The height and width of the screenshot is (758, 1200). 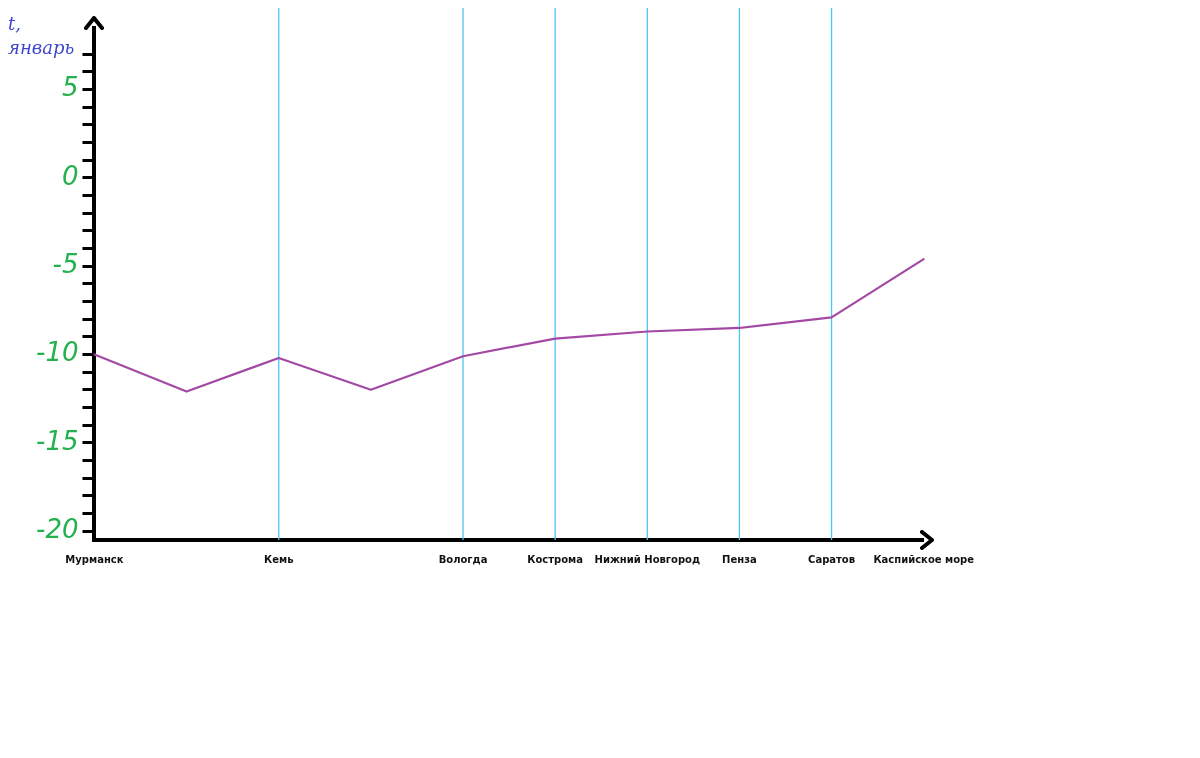 What do you see at coordinates (57, 440) in the screenshot?
I see `y-tick-label: -15` at bounding box center [57, 440].